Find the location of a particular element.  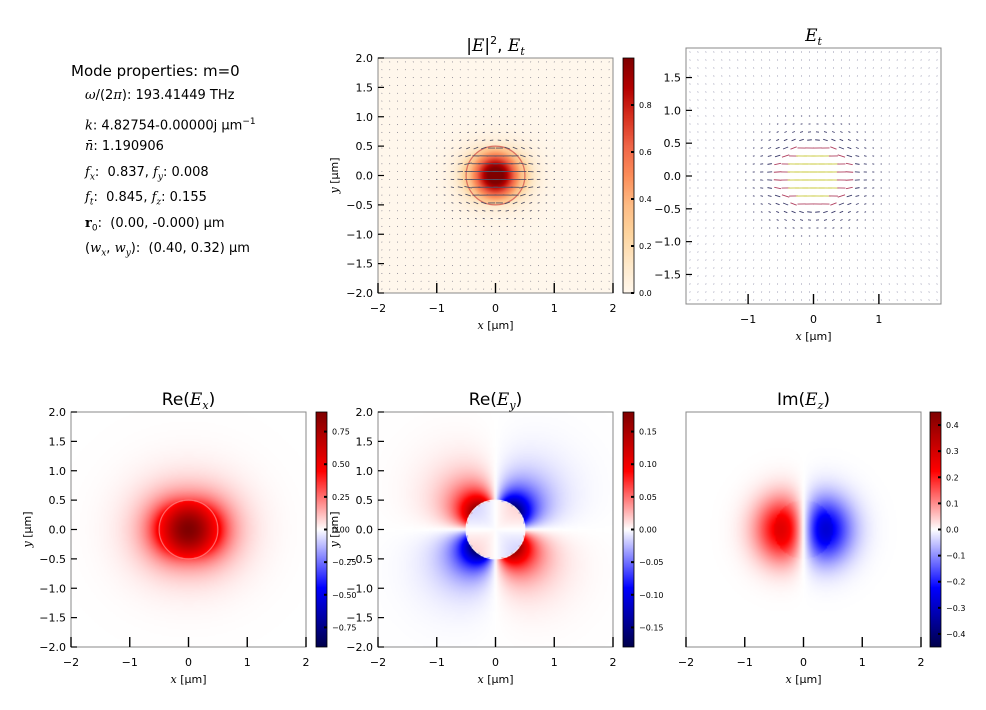

r0-line: r0: (0.00, -0.000) μm is located at coordinates (155, 224).